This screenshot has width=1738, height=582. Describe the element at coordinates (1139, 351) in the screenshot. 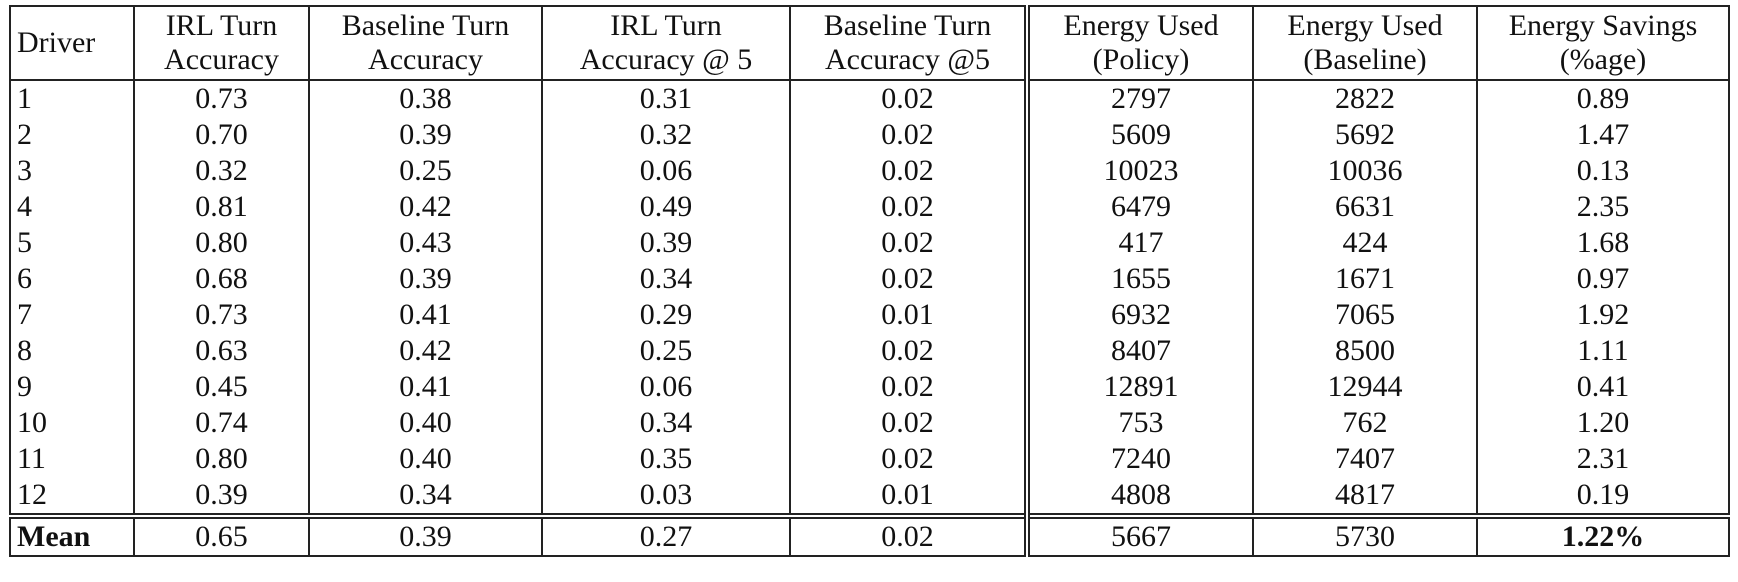

I see `cell: 8407` at that location.